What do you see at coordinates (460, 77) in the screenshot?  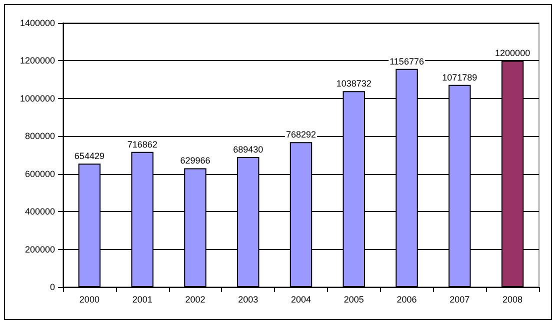 I see `data-label: 1071789` at bounding box center [460, 77].